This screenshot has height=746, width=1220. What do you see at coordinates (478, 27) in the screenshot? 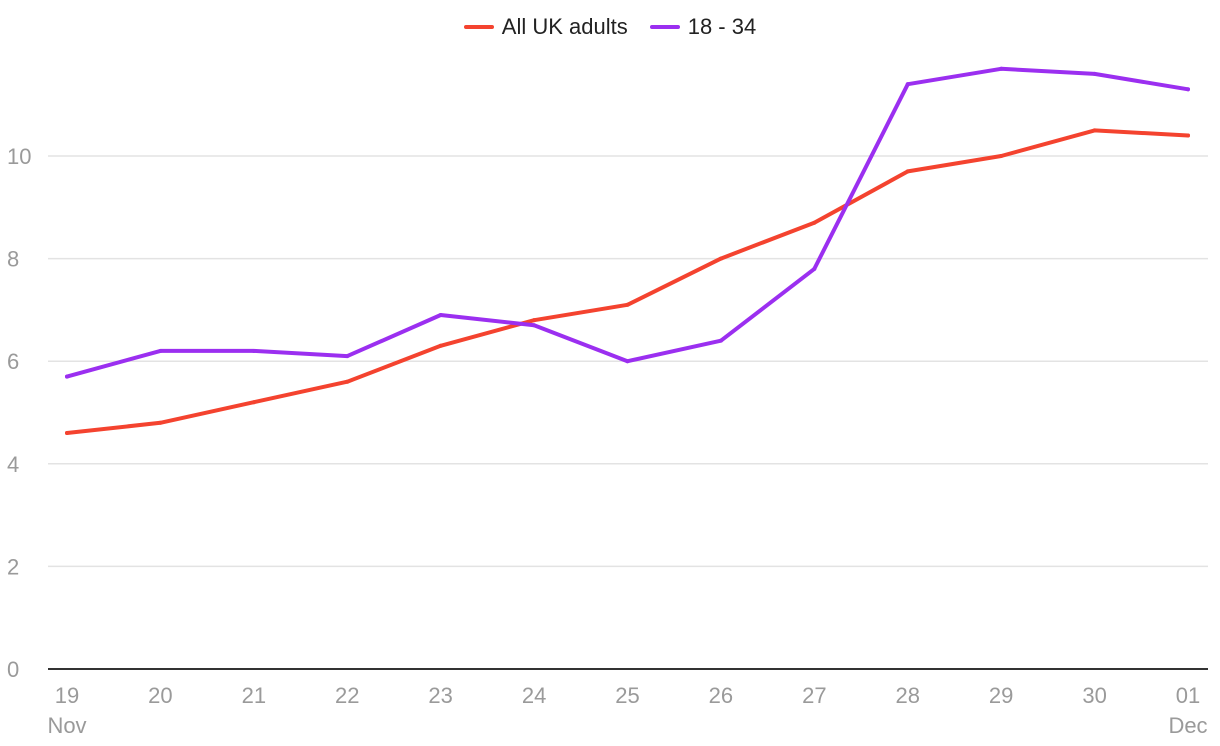
I see `legend-swatch-all-uk-adults` at bounding box center [478, 27].